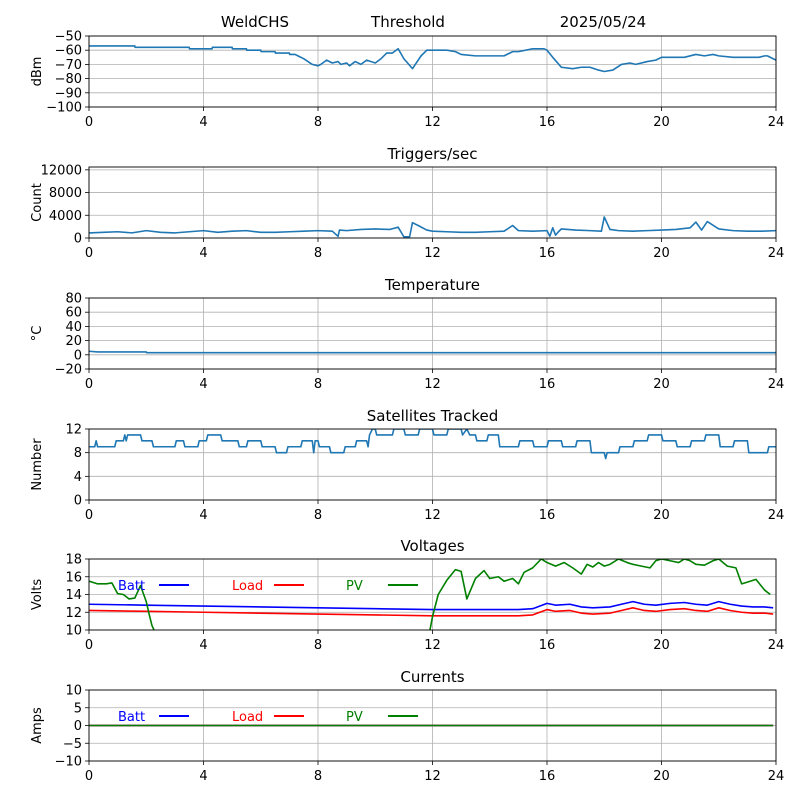 This screenshot has height=800, width=800. Describe the element at coordinates (37, 595) in the screenshot. I see `y-axis-label: Volts` at that location.